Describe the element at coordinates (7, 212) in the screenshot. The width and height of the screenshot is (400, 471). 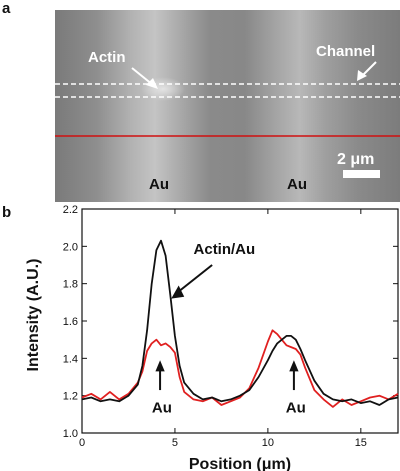
I see `panel-b-letter: b` at that location.